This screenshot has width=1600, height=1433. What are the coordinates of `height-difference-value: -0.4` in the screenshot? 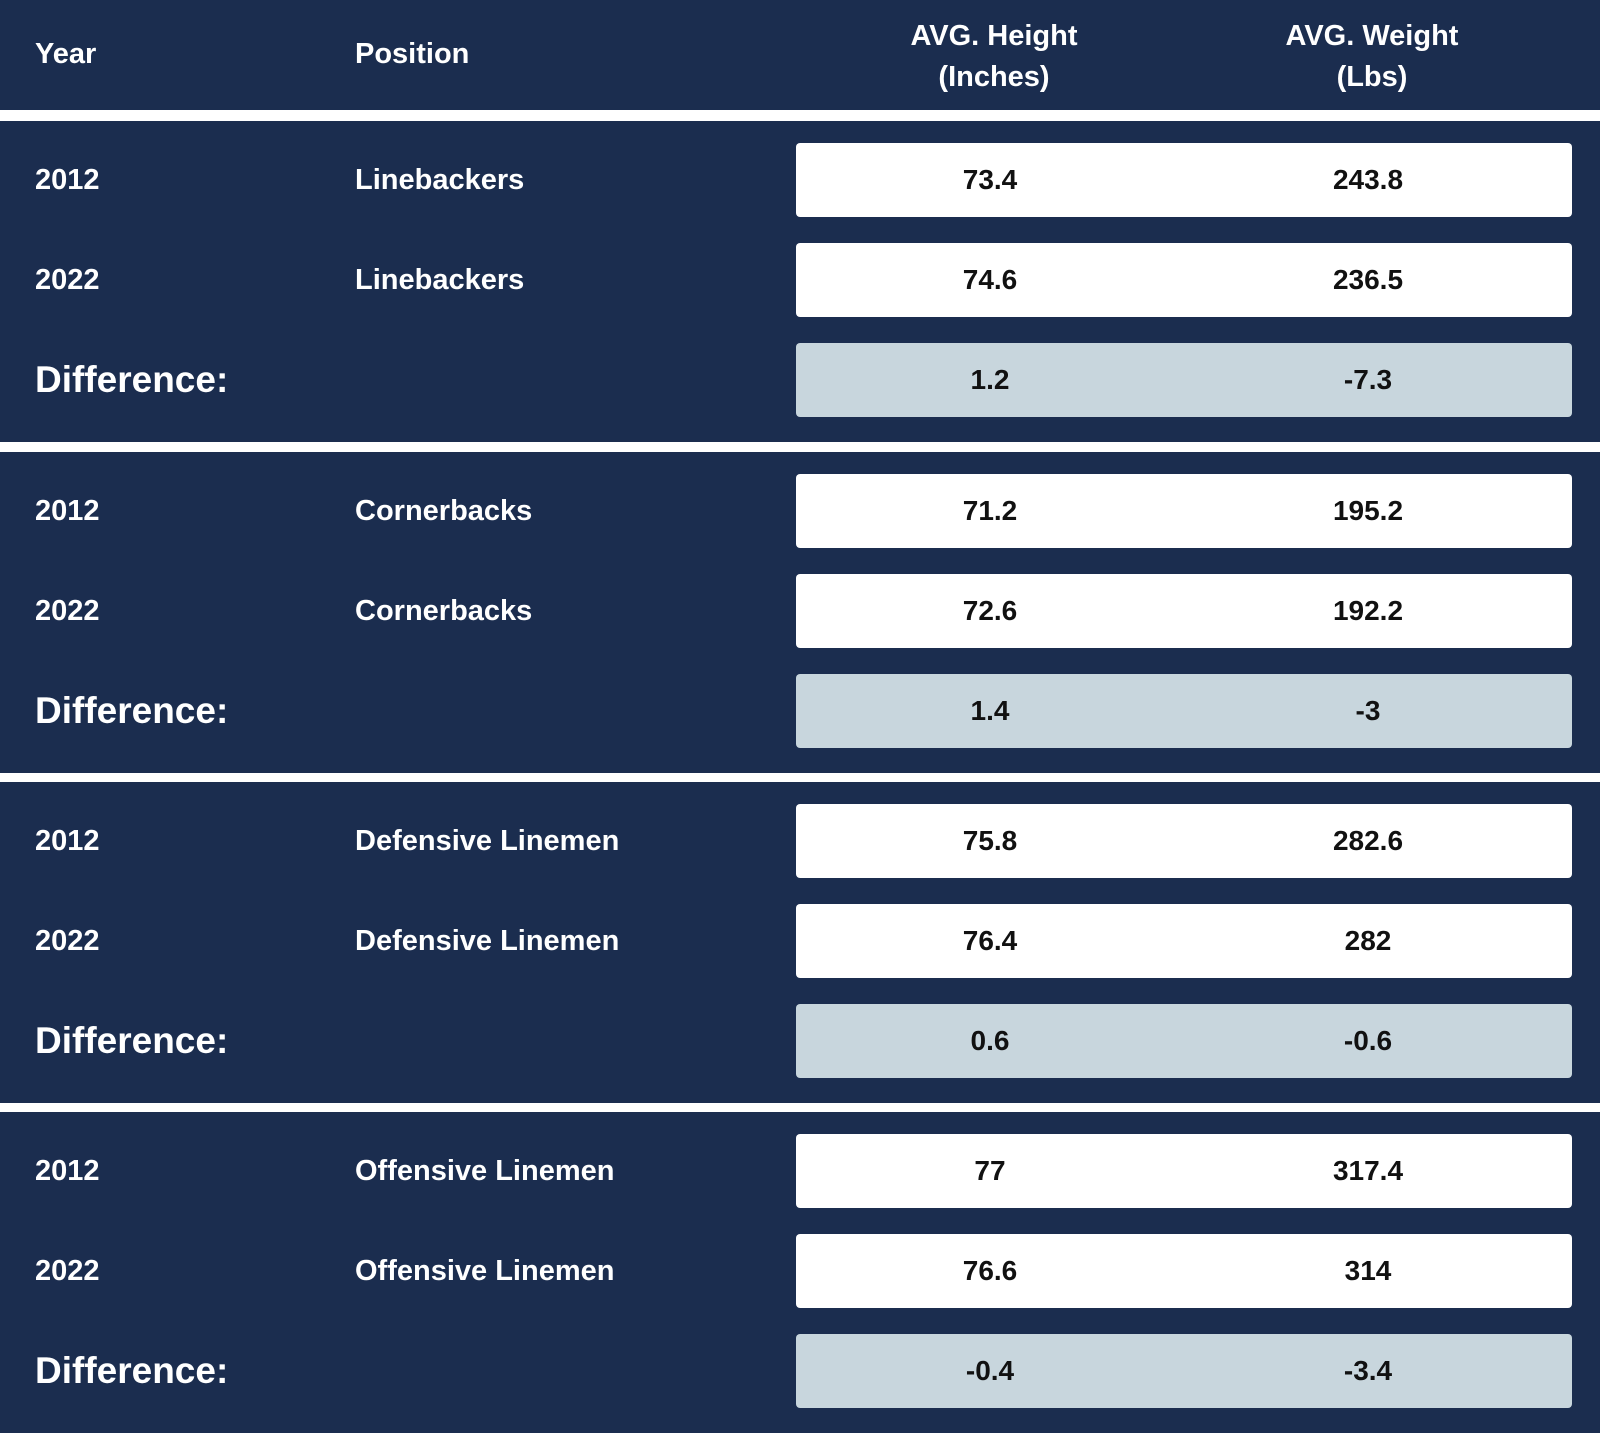 It's located at (990, 1370).